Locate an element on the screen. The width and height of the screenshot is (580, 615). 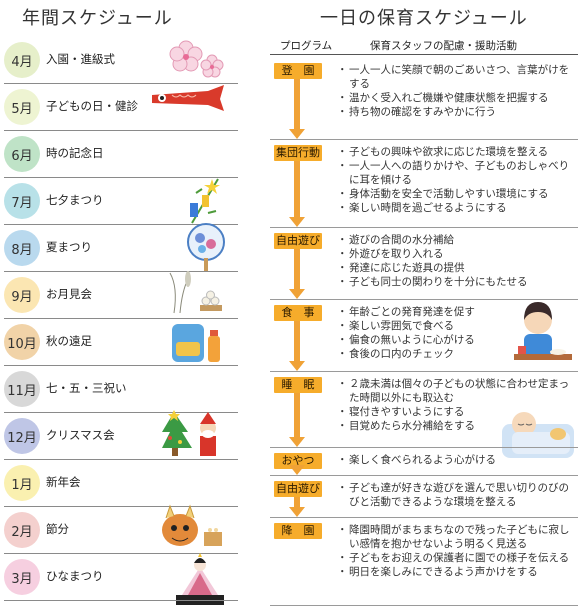
daily-schedule-title: 一日の保育スケジュール is located at coordinates (424, 18).